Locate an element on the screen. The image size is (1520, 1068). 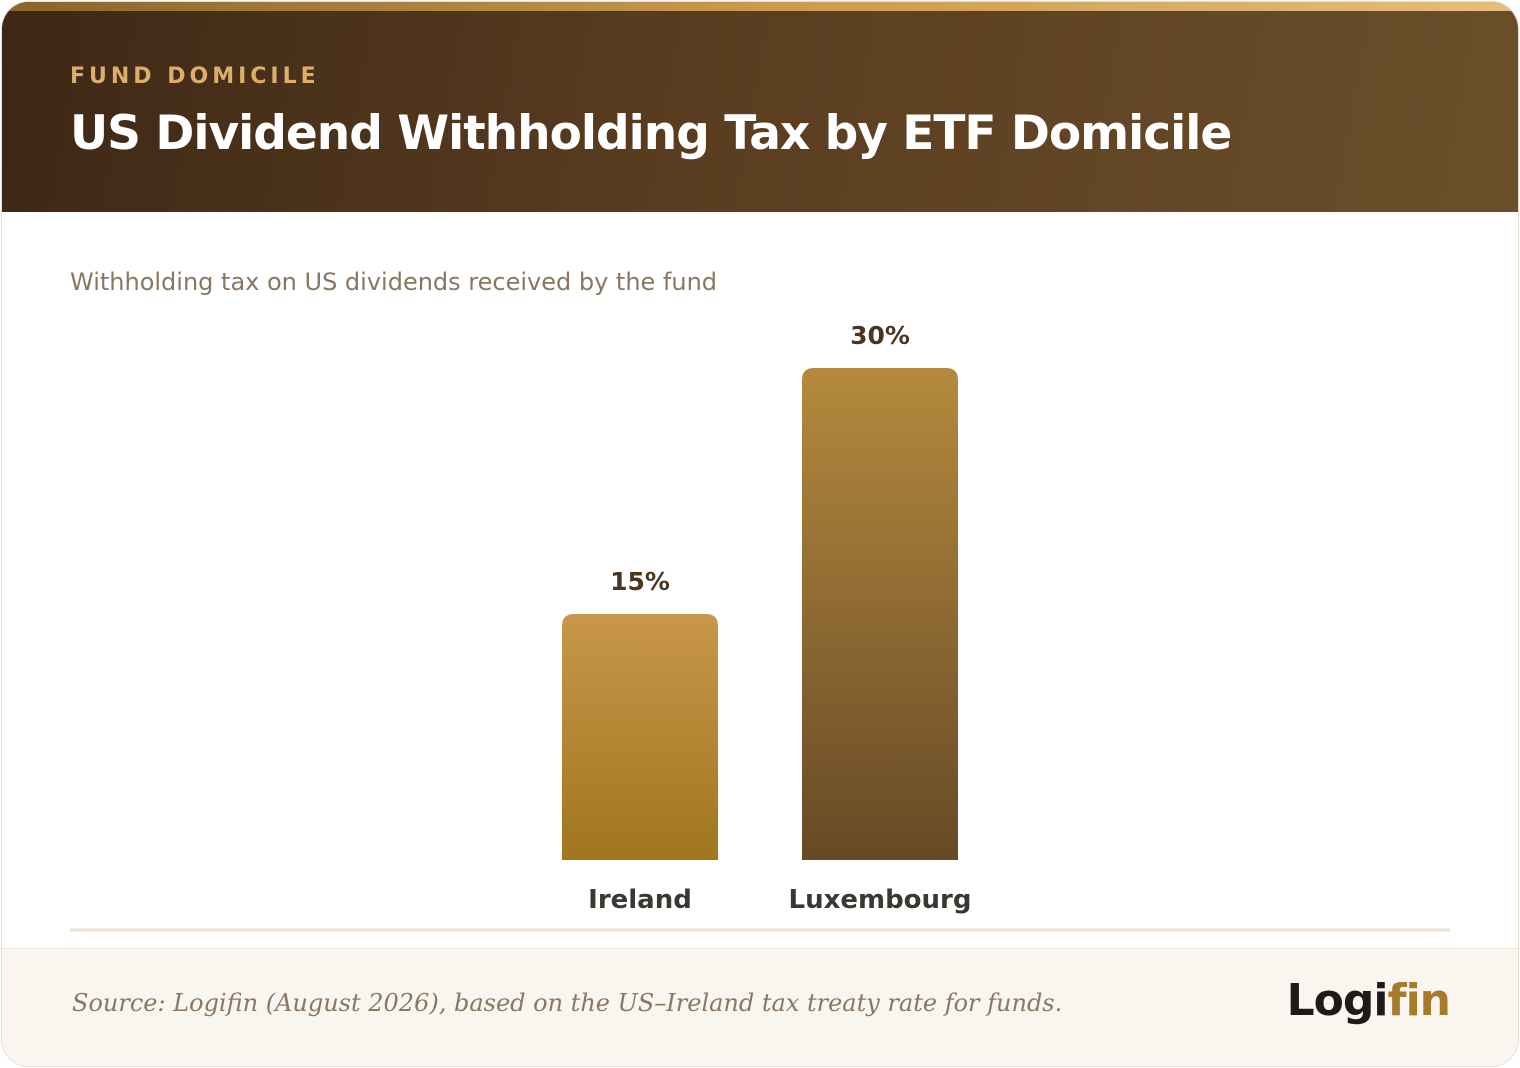
eyebrow-label: FUND DOMICILE is located at coordinates (195, 76).